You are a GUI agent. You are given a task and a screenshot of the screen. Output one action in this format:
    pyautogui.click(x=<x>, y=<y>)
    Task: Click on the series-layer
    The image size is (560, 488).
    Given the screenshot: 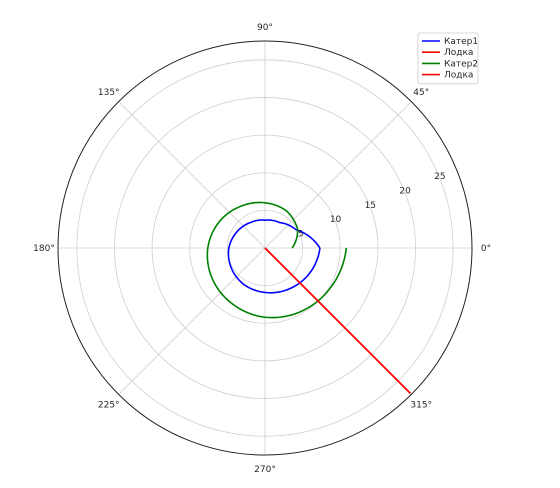 What is the action you would take?
    pyautogui.click(x=308, y=297)
    